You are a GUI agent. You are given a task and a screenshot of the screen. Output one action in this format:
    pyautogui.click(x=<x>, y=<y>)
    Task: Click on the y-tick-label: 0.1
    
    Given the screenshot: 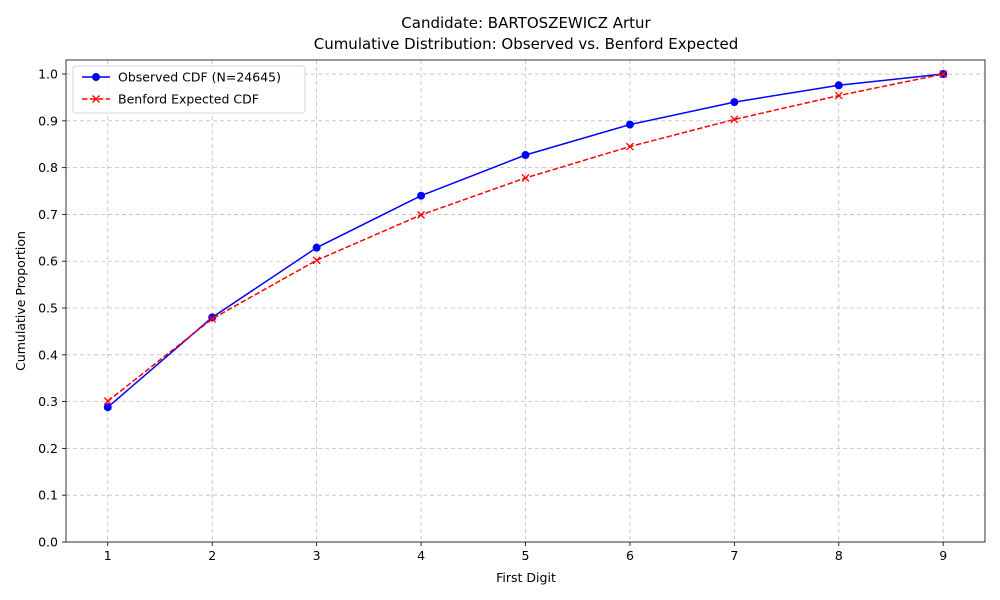 What is the action you would take?
    pyautogui.click(x=48, y=495)
    